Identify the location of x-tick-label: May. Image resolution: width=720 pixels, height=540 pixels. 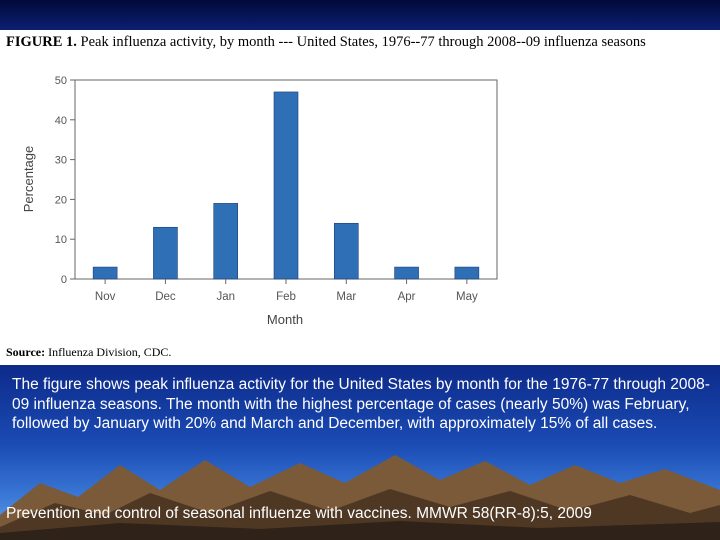
(467, 297).